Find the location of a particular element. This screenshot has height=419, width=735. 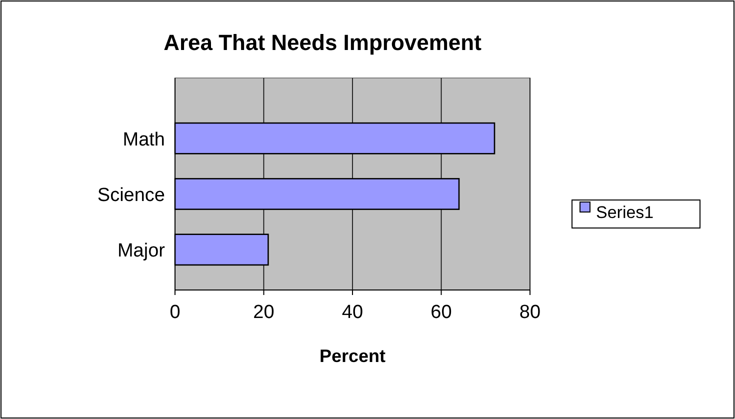

x-tick-label: 80 is located at coordinates (530, 312).